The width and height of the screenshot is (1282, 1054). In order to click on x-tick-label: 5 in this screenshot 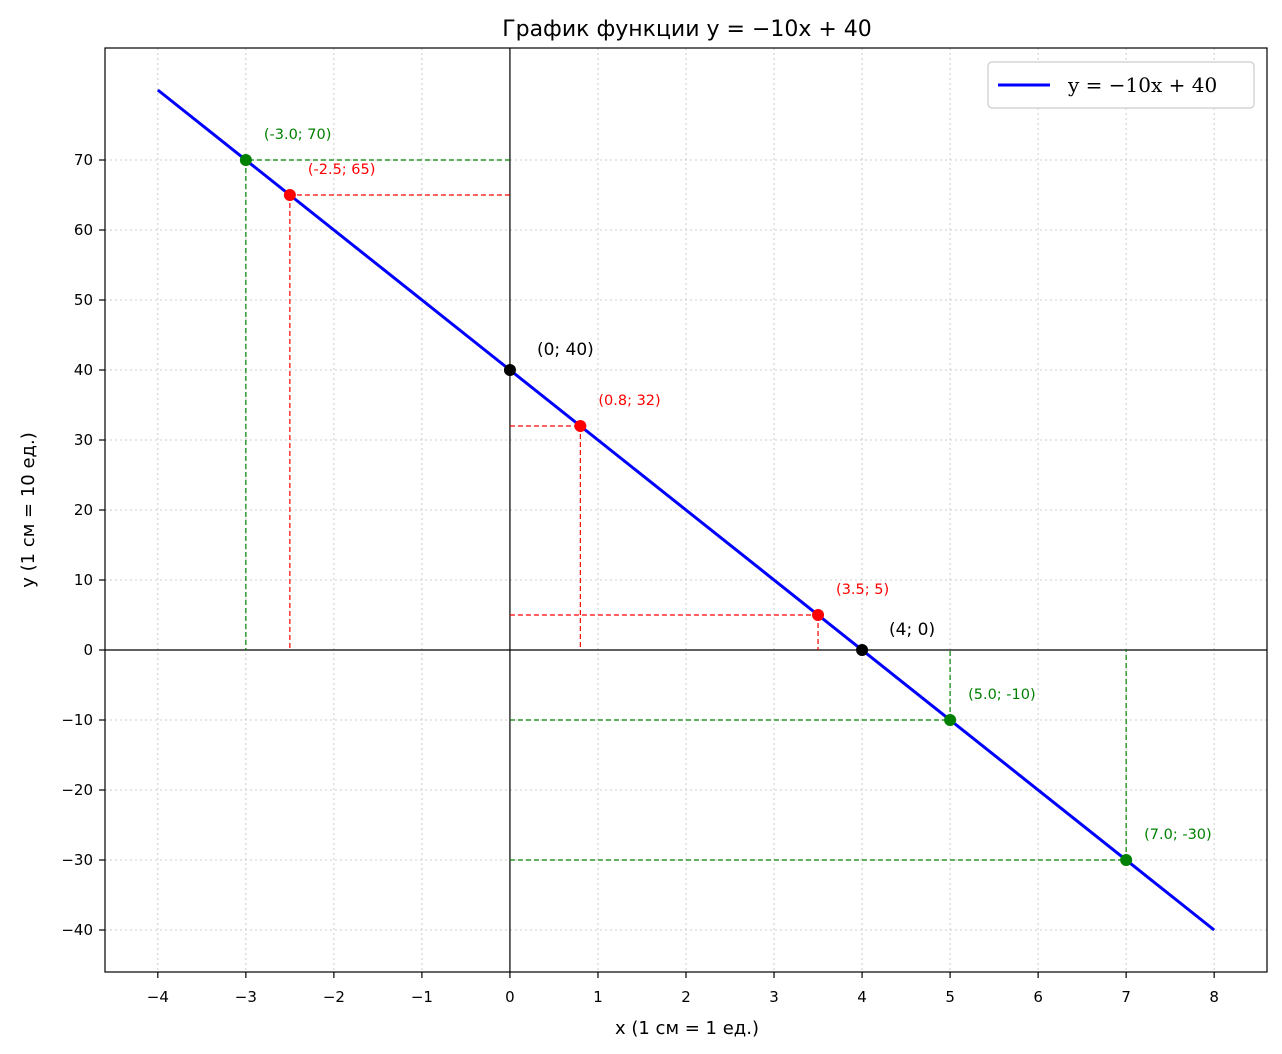, I will do `click(950, 997)`.